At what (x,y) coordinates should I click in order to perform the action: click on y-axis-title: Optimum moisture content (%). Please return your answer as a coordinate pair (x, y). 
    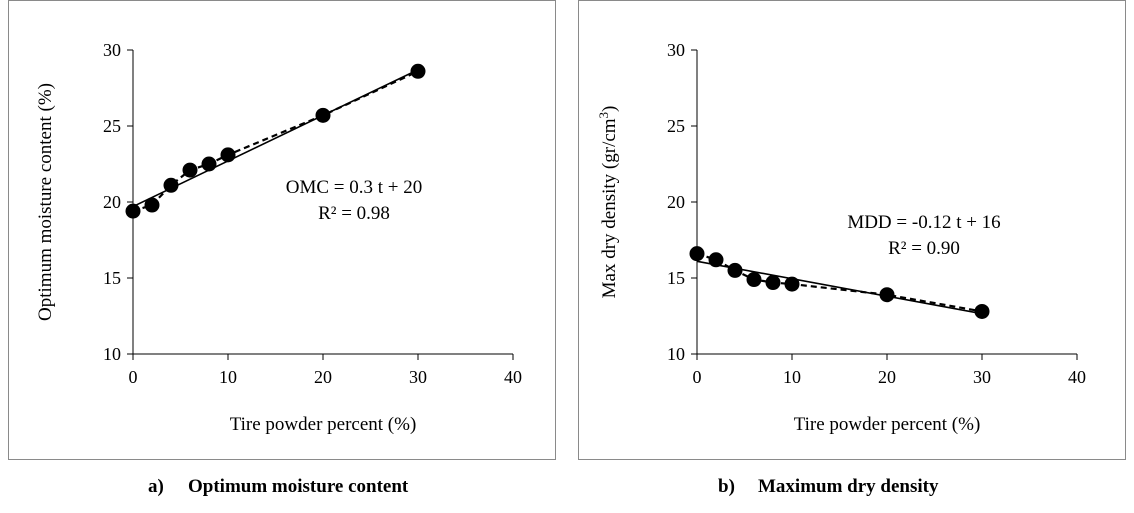
    Looking at the image, I should click on (45, 202).